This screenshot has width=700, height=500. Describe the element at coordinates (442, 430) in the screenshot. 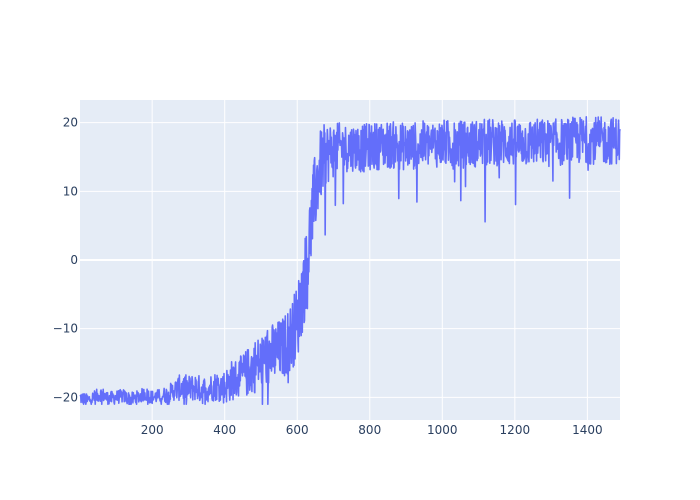

I see `x-tick-label: 1000` at that location.